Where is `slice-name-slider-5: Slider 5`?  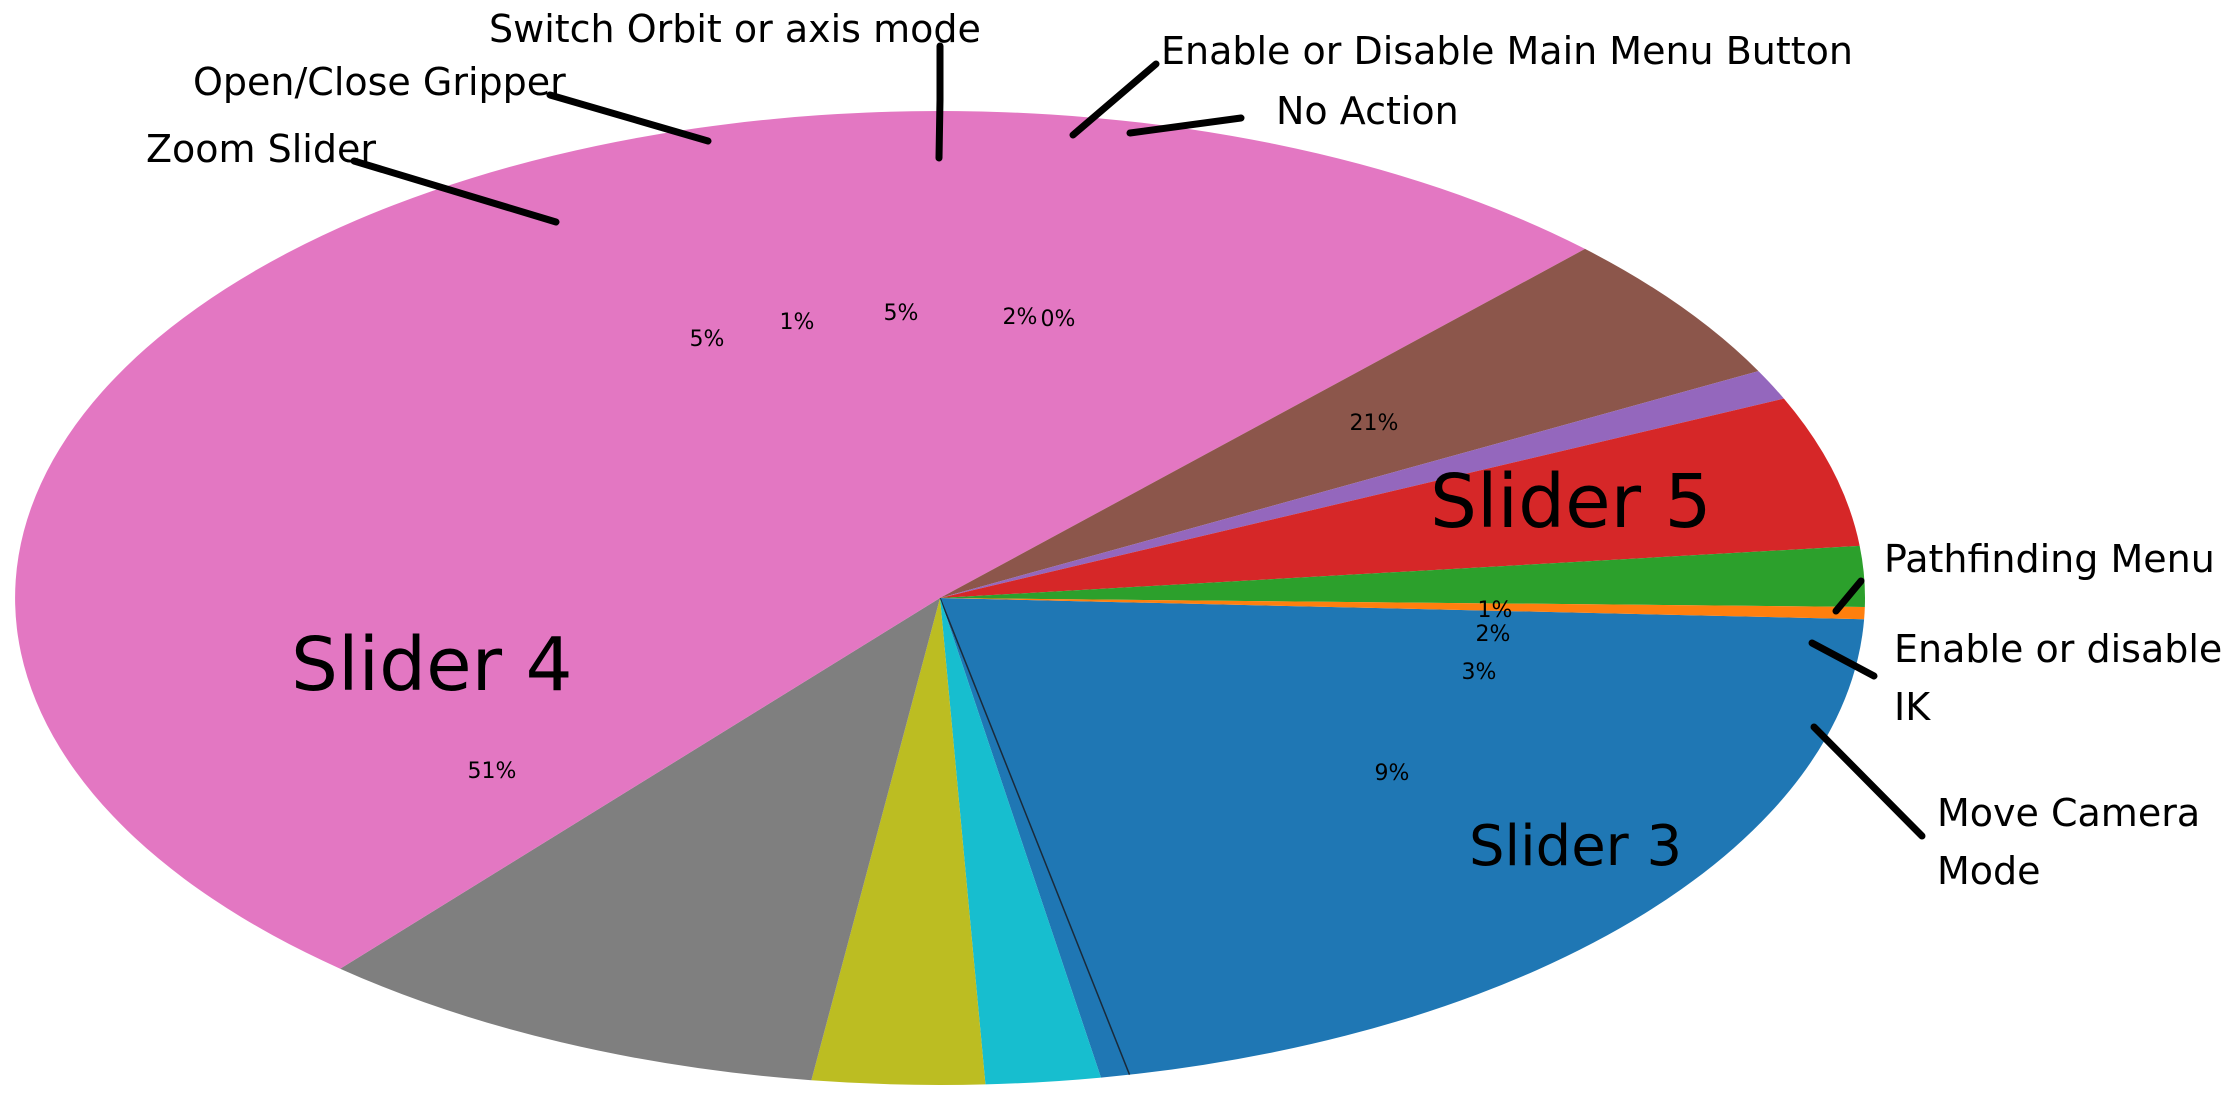 slice-name-slider-5: Slider 5 is located at coordinates (1571, 502).